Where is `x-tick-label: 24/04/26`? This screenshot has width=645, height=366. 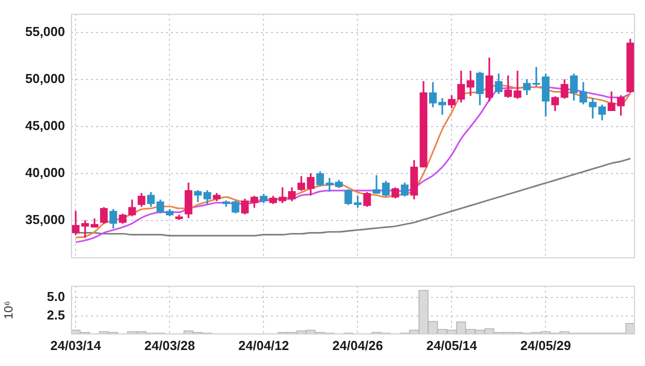 x-tick-label: 24/04/26 is located at coordinates (358, 345).